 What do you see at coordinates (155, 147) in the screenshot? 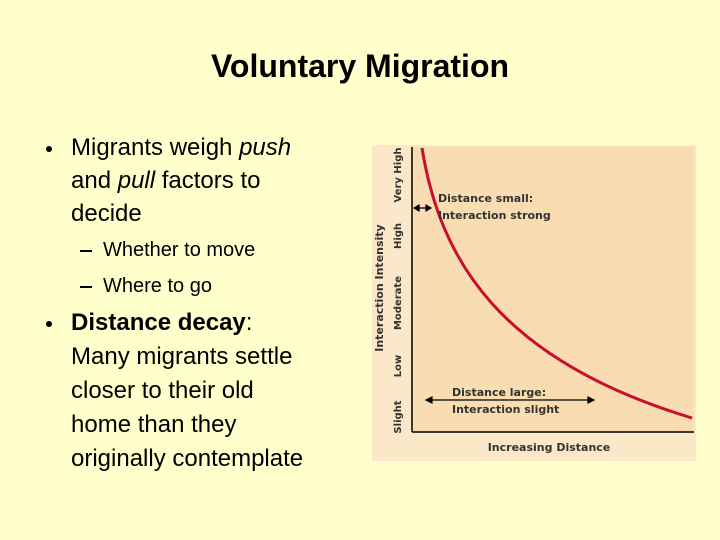
I see `text-run: Migrants weigh` at bounding box center [155, 147].